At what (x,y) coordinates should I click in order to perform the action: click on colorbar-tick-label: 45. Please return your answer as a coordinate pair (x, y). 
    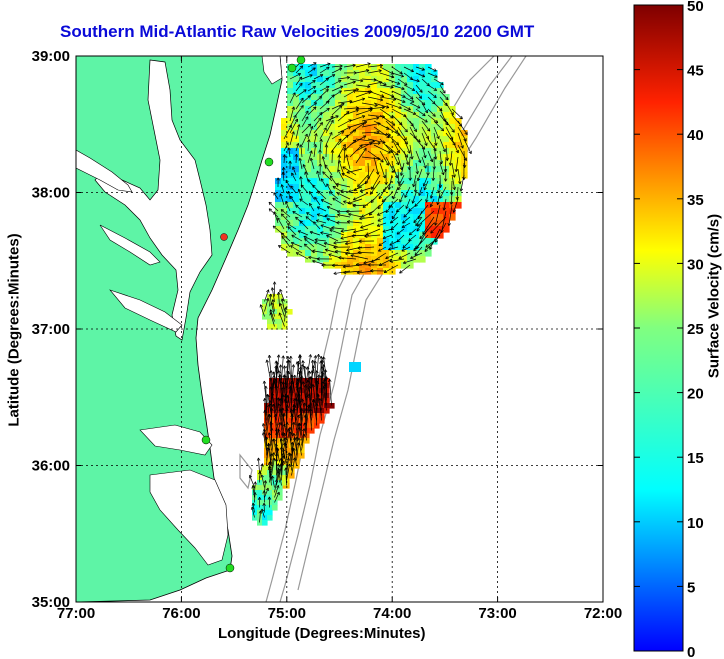
    Looking at the image, I should click on (695, 71).